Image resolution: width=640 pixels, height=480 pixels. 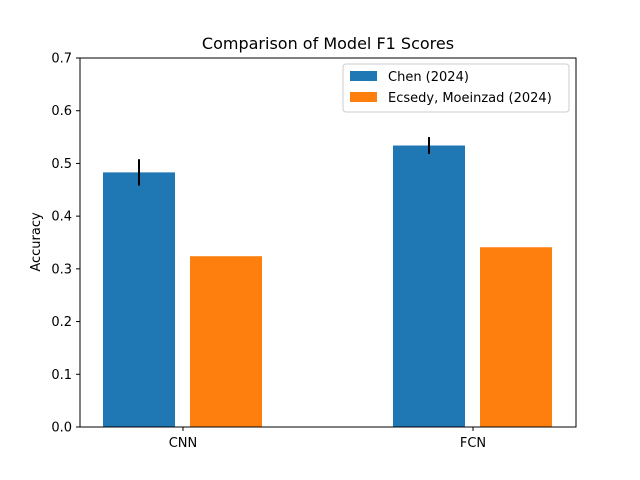 What do you see at coordinates (61, 217) in the screenshot?
I see `y-tick-label: 0.4` at bounding box center [61, 217].